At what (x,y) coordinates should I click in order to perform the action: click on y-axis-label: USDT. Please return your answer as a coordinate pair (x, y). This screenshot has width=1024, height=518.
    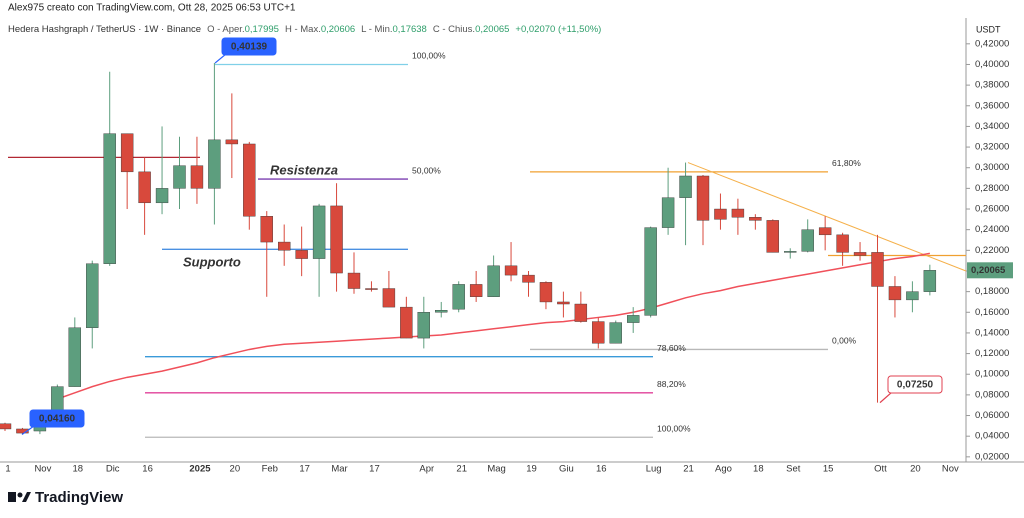
    Looking at the image, I should click on (988, 29).